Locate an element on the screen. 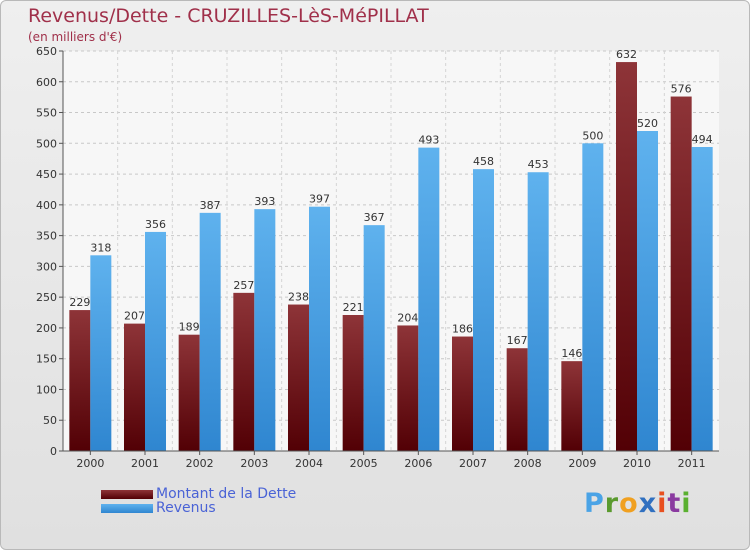  data-label-dette: 257 is located at coordinates (243, 285).